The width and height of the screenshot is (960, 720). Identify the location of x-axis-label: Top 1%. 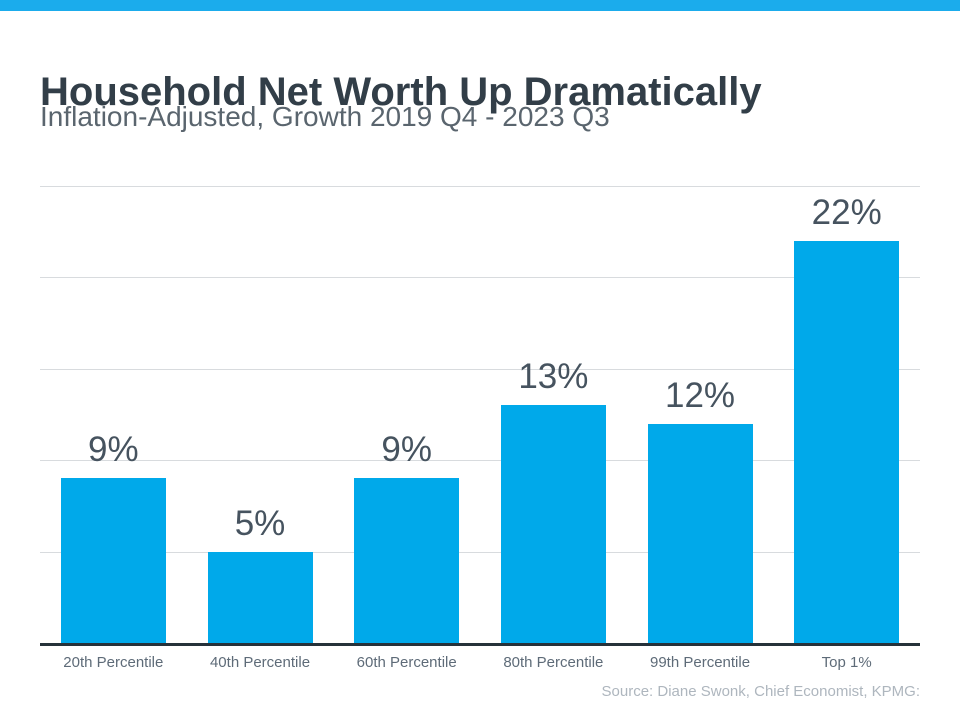
(846, 662).